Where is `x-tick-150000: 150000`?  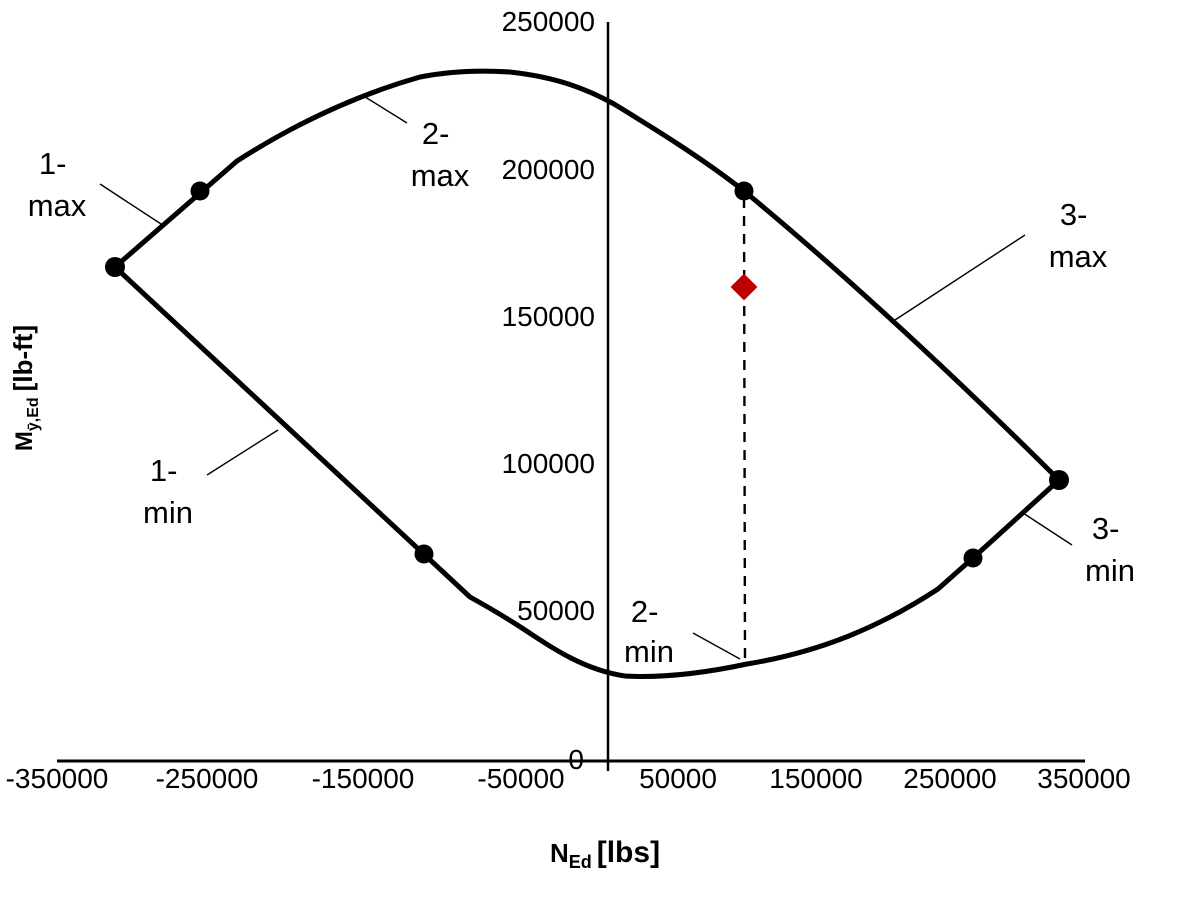
x-tick-150000: 150000 is located at coordinates (815, 778).